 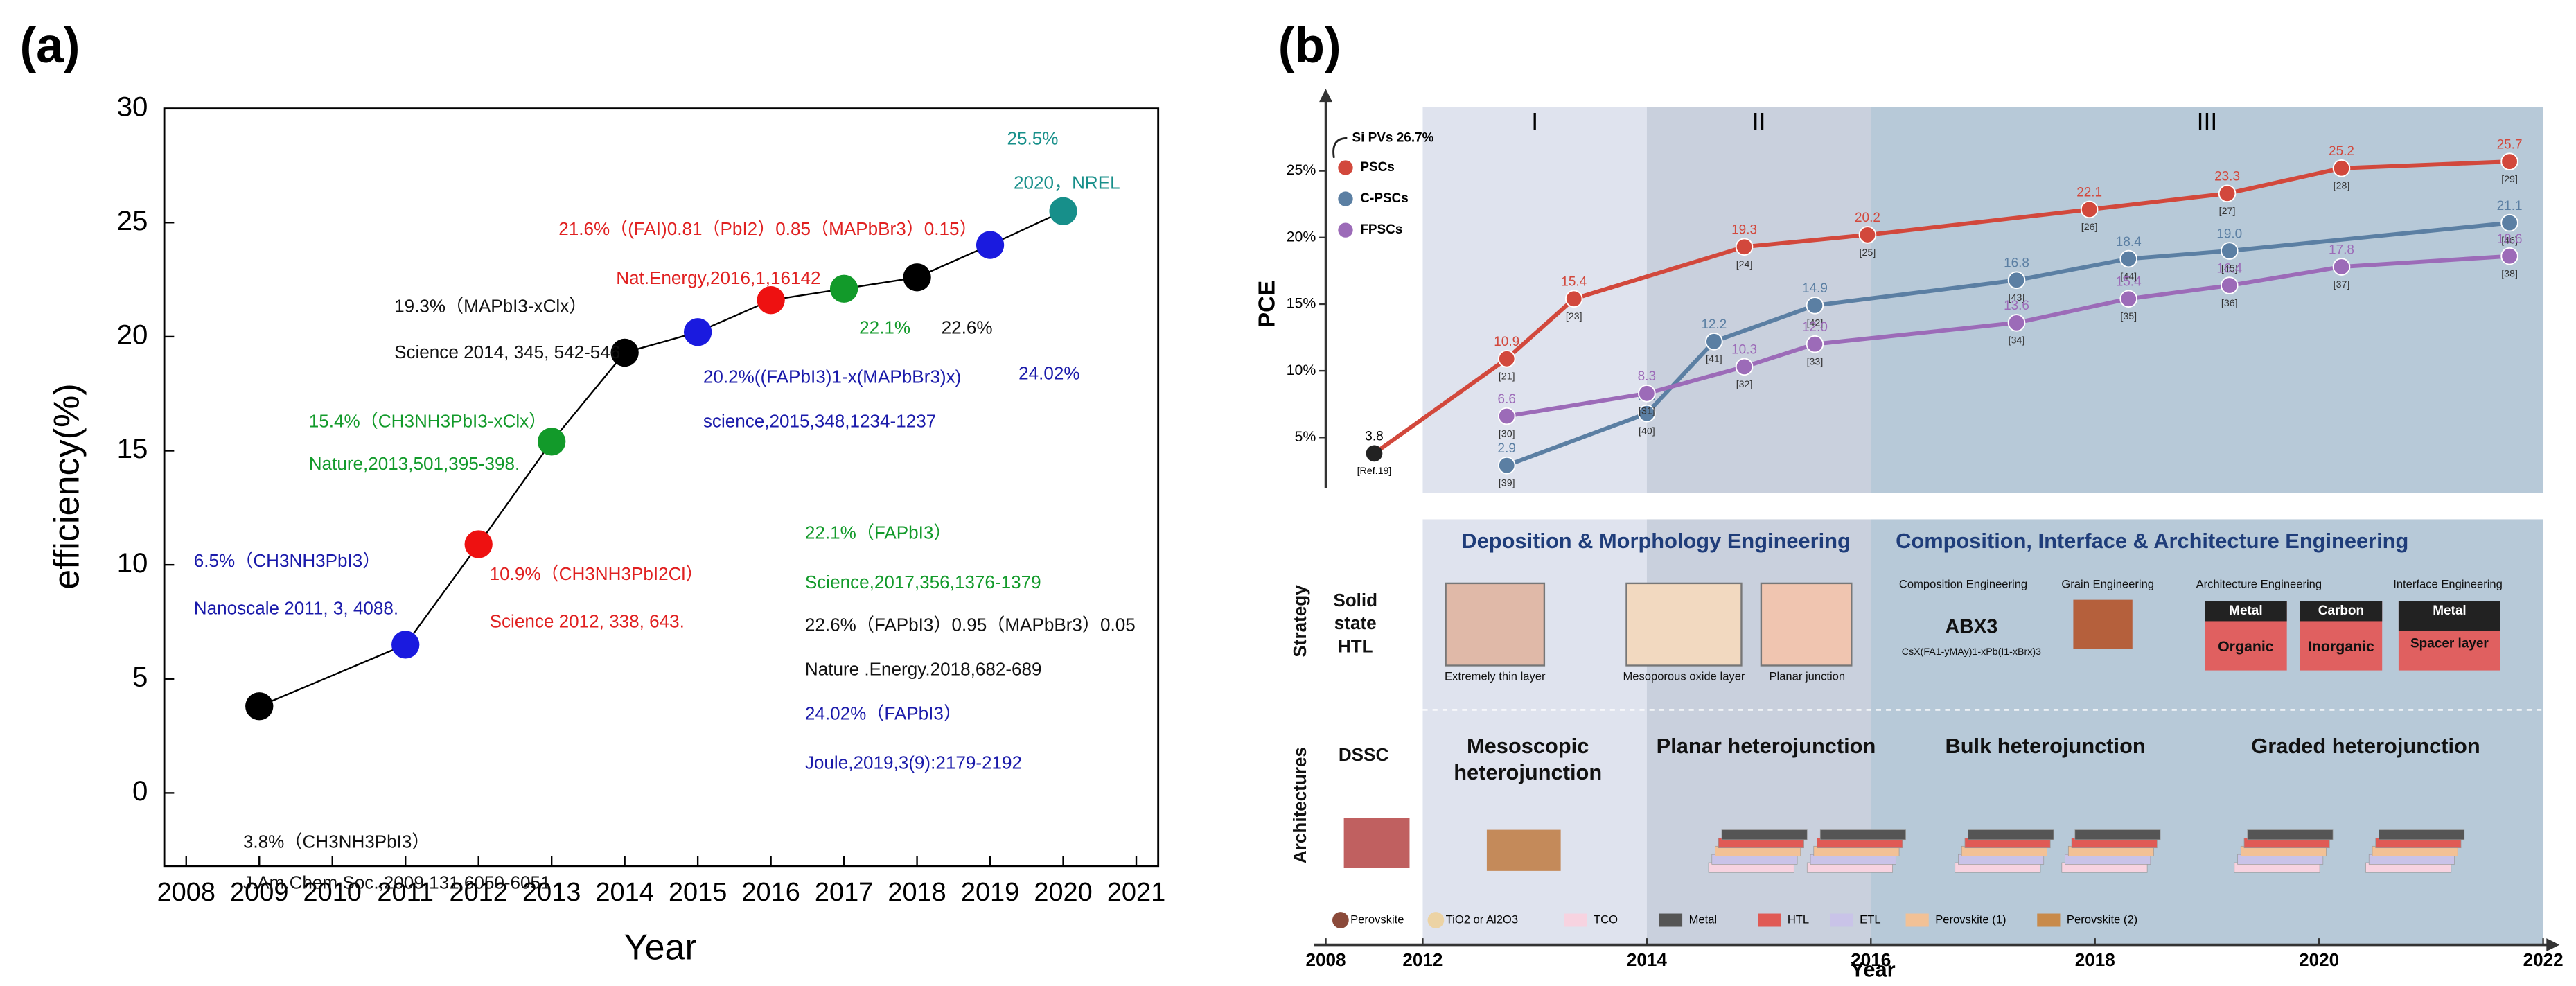 I want to click on y-axis-label: PCE, so click(x=1267, y=305).